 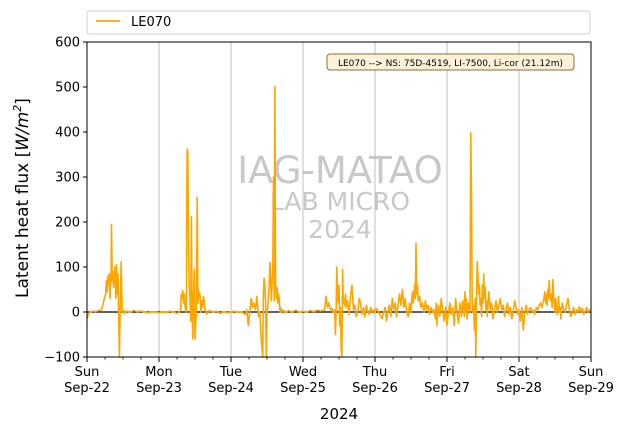 I want to click on x-axis-label: 2024, so click(x=339, y=414).